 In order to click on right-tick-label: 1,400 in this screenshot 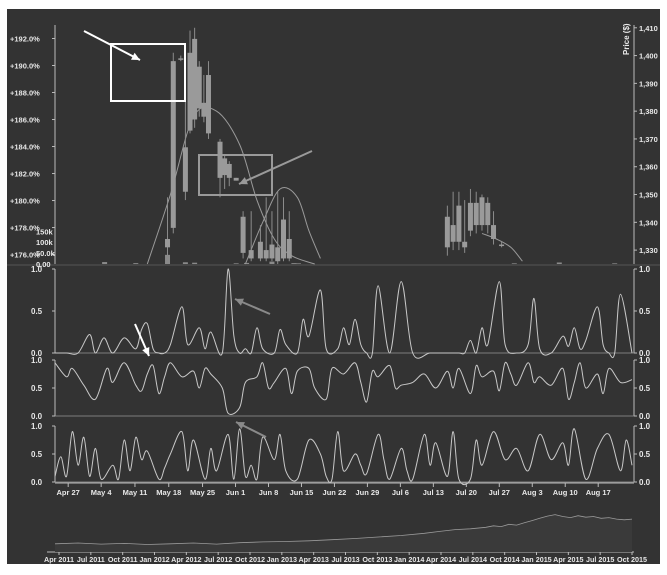, I will do `click(648, 56)`.